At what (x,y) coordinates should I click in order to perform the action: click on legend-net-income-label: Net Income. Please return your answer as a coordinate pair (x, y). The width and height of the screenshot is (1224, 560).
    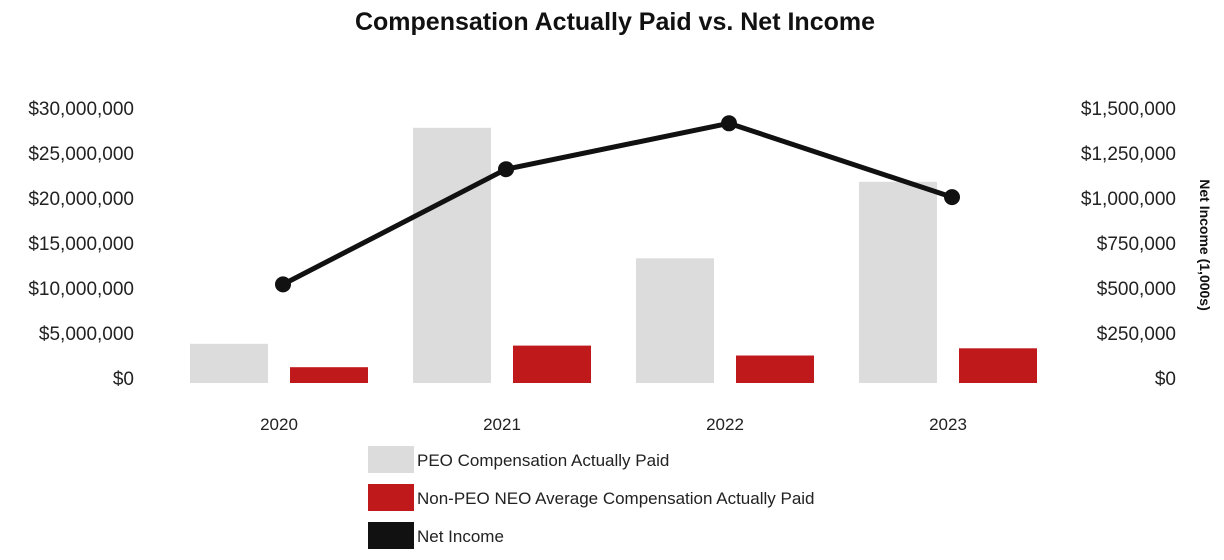
    Looking at the image, I should click on (460, 536).